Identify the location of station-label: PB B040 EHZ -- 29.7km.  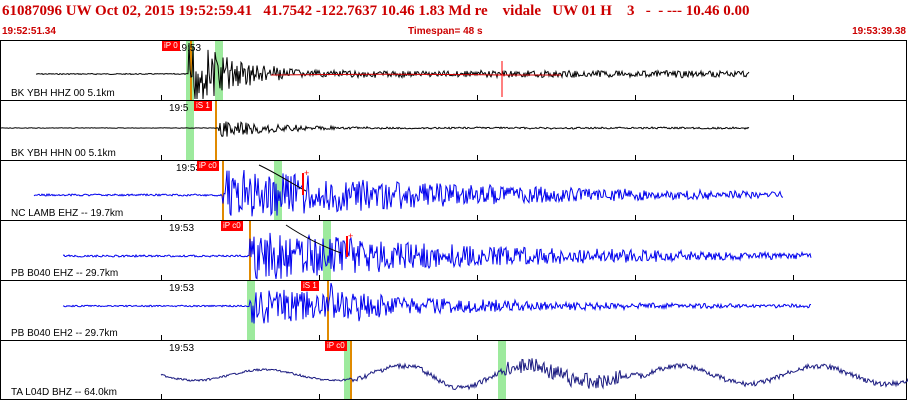
(65, 273).